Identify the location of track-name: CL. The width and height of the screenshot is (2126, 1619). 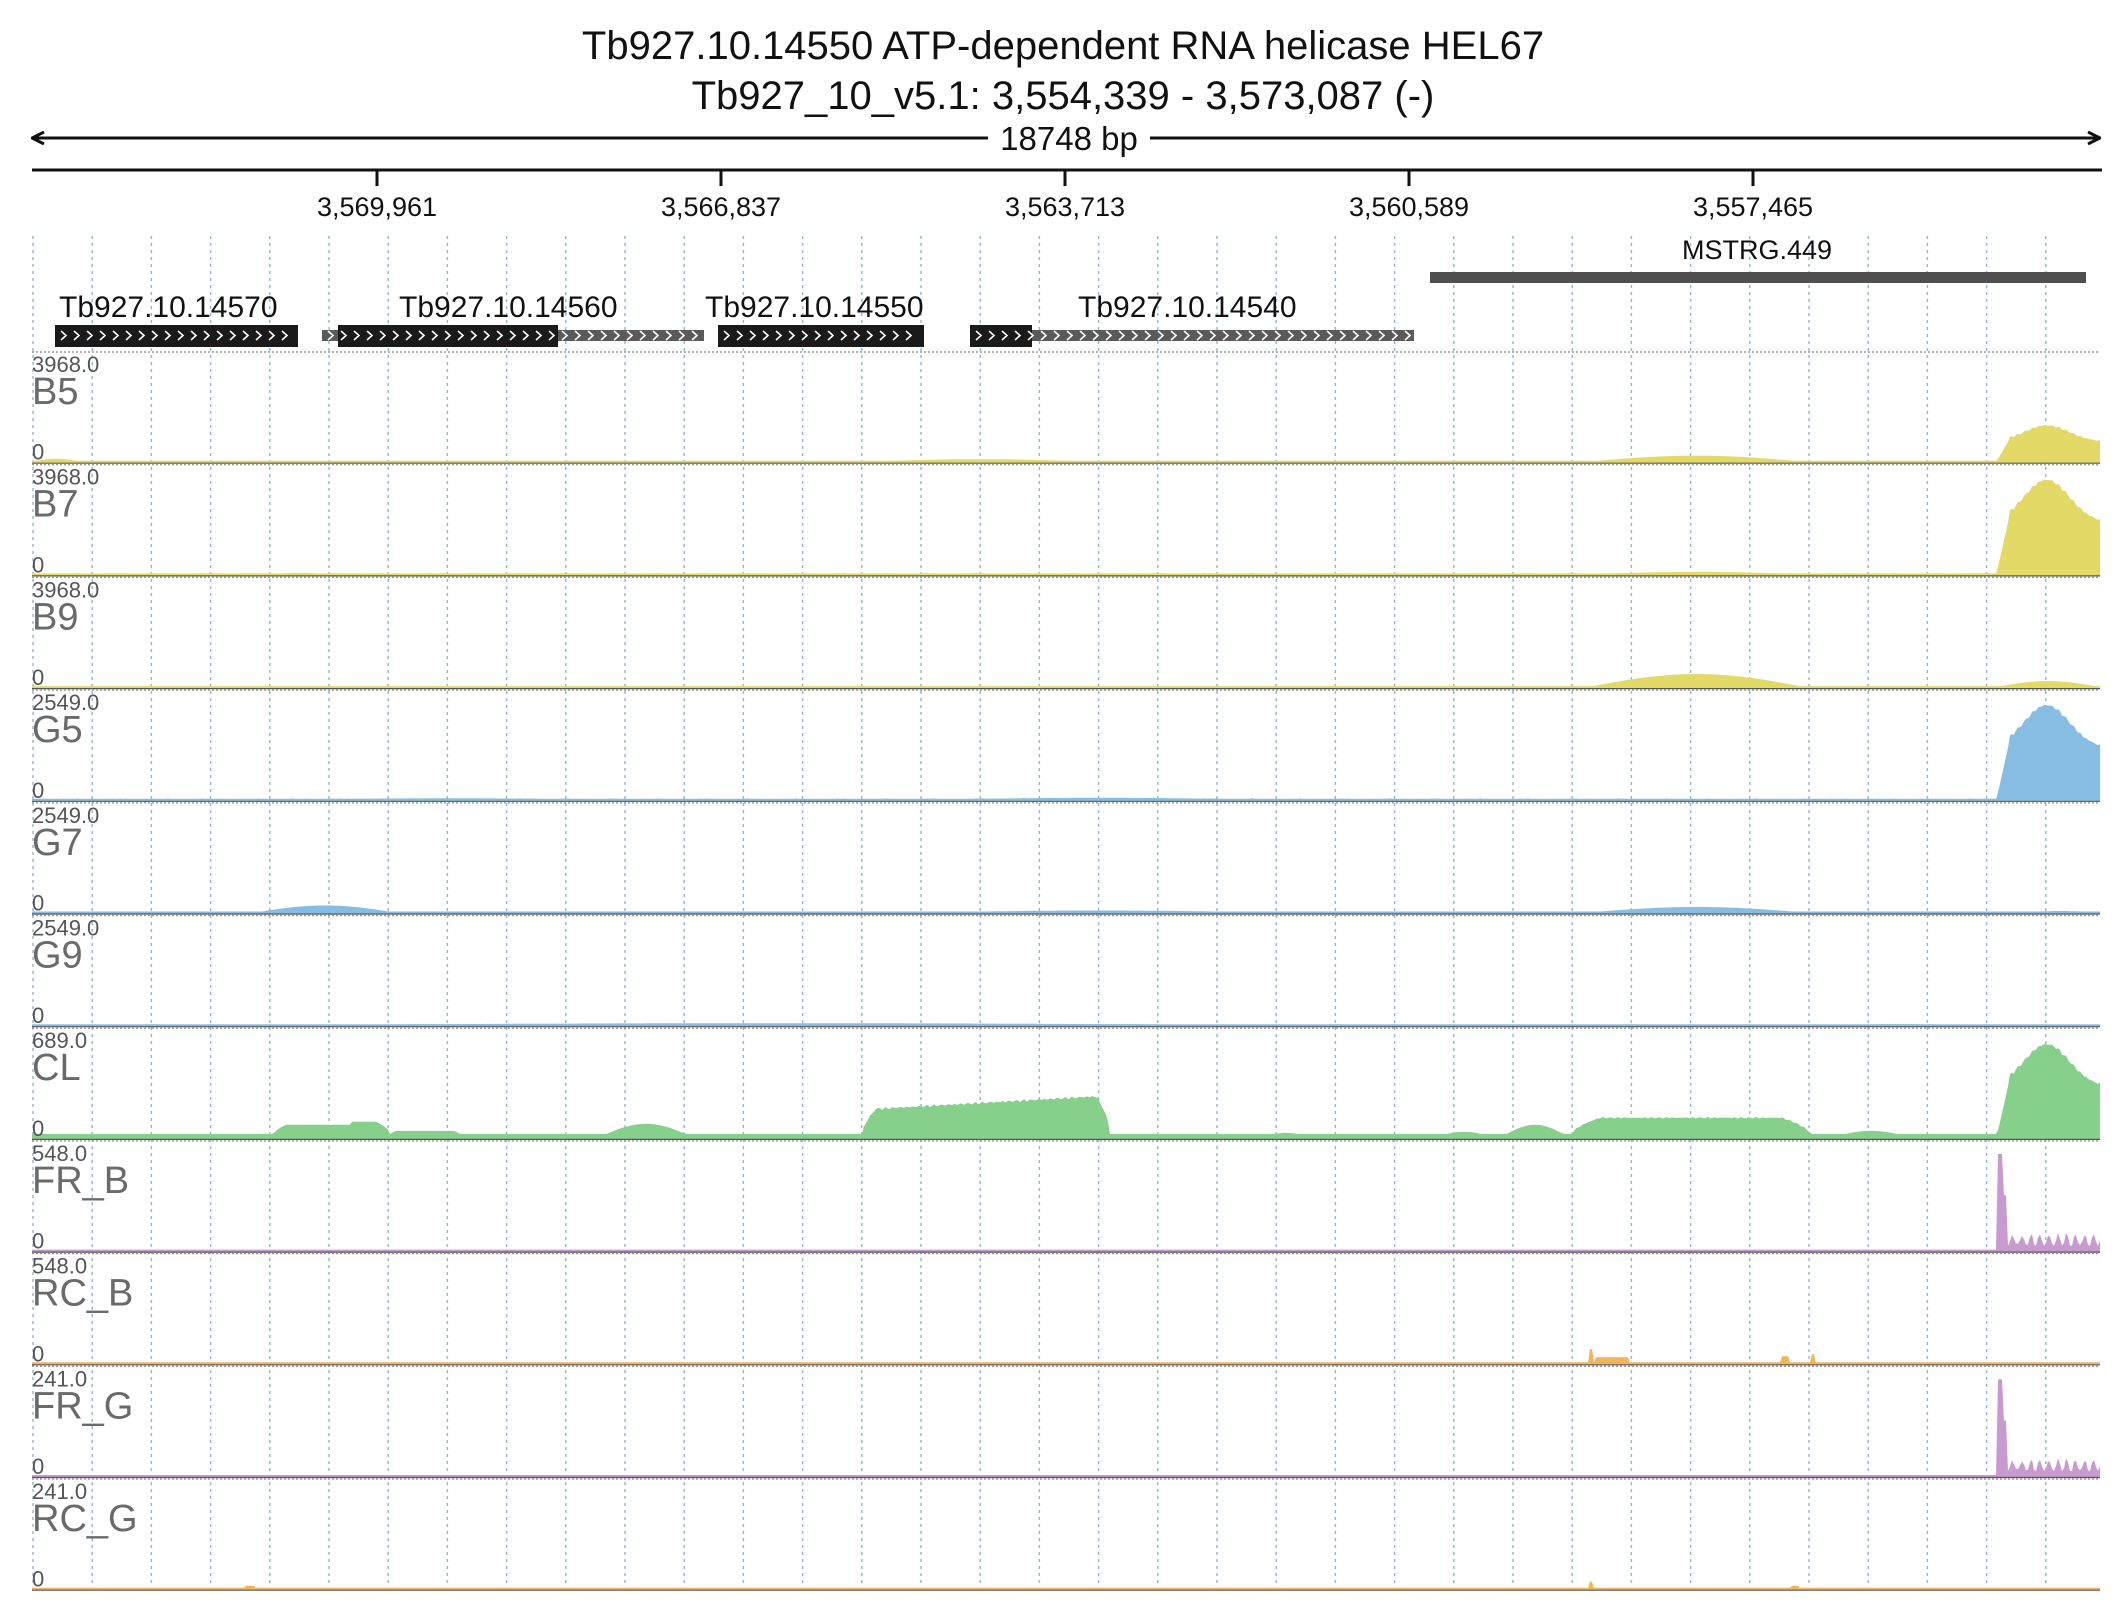
(56, 1068).